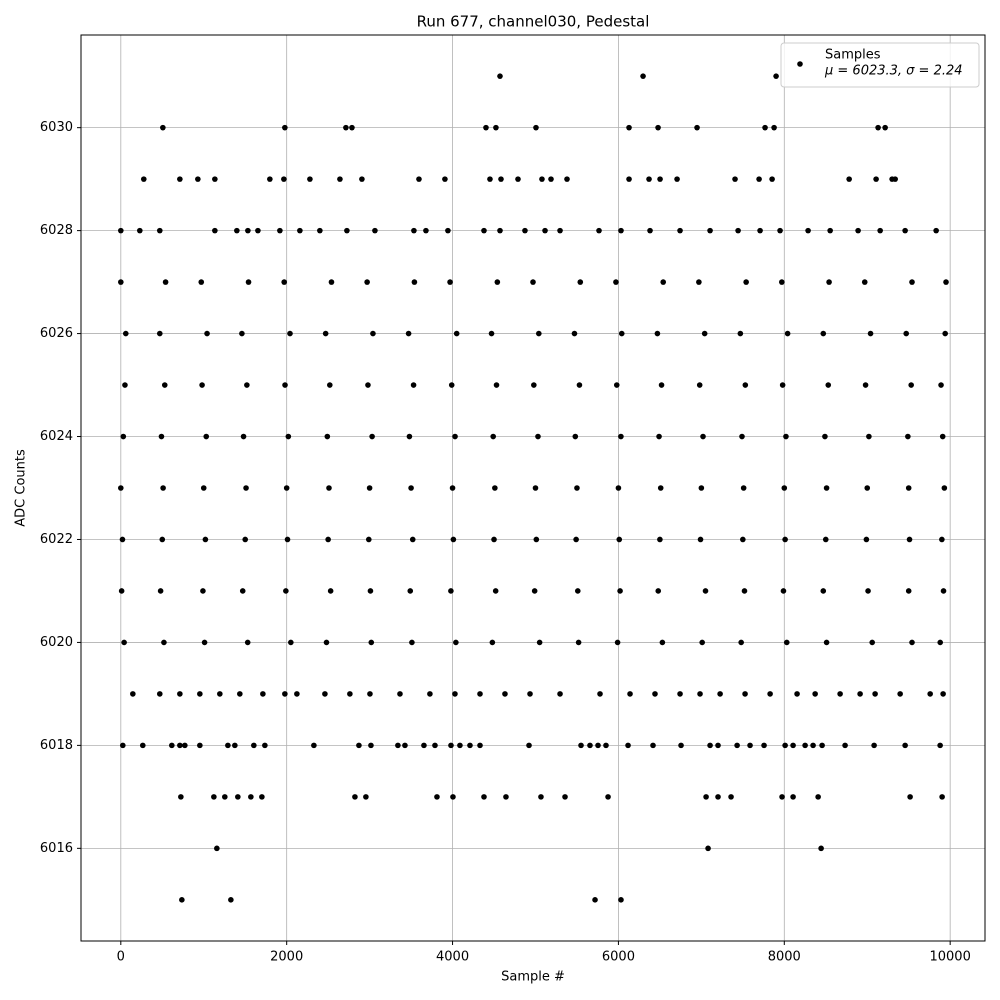 This screenshot has width=1000, height=1000. I want to click on legend-box, so click(880, 65).